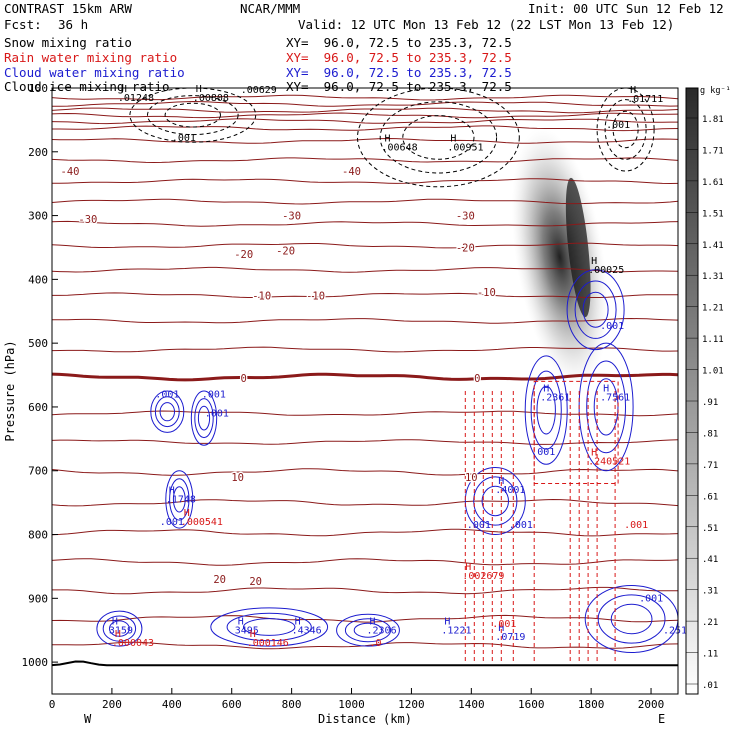 The width and height of the screenshot is (740, 740). What do you see at coordinates (10, 390) in the screenshot?
I see `y-axis-title: Pressure (hPa)` at bounding box center [10, 390].